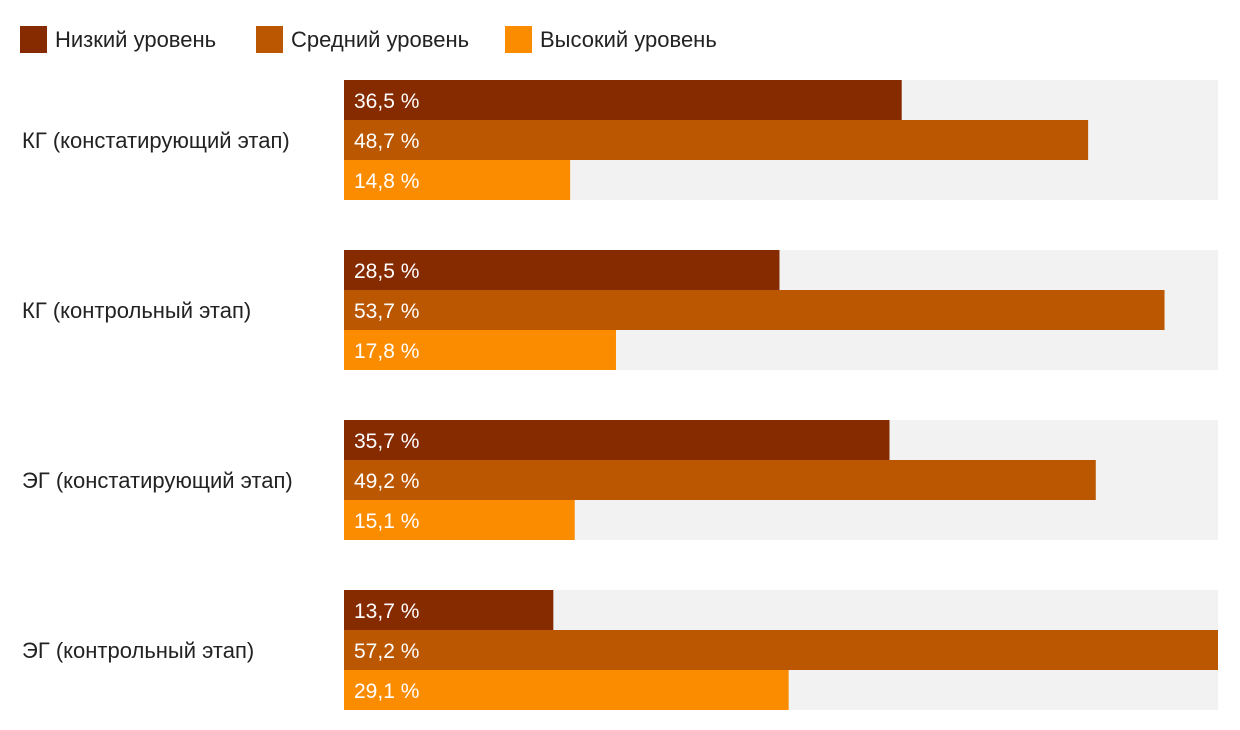 Image resolution: width=1240 pixels, height=730 pixels. I want to click on value-label-4-1: 13,7 %, so click(386, 611).